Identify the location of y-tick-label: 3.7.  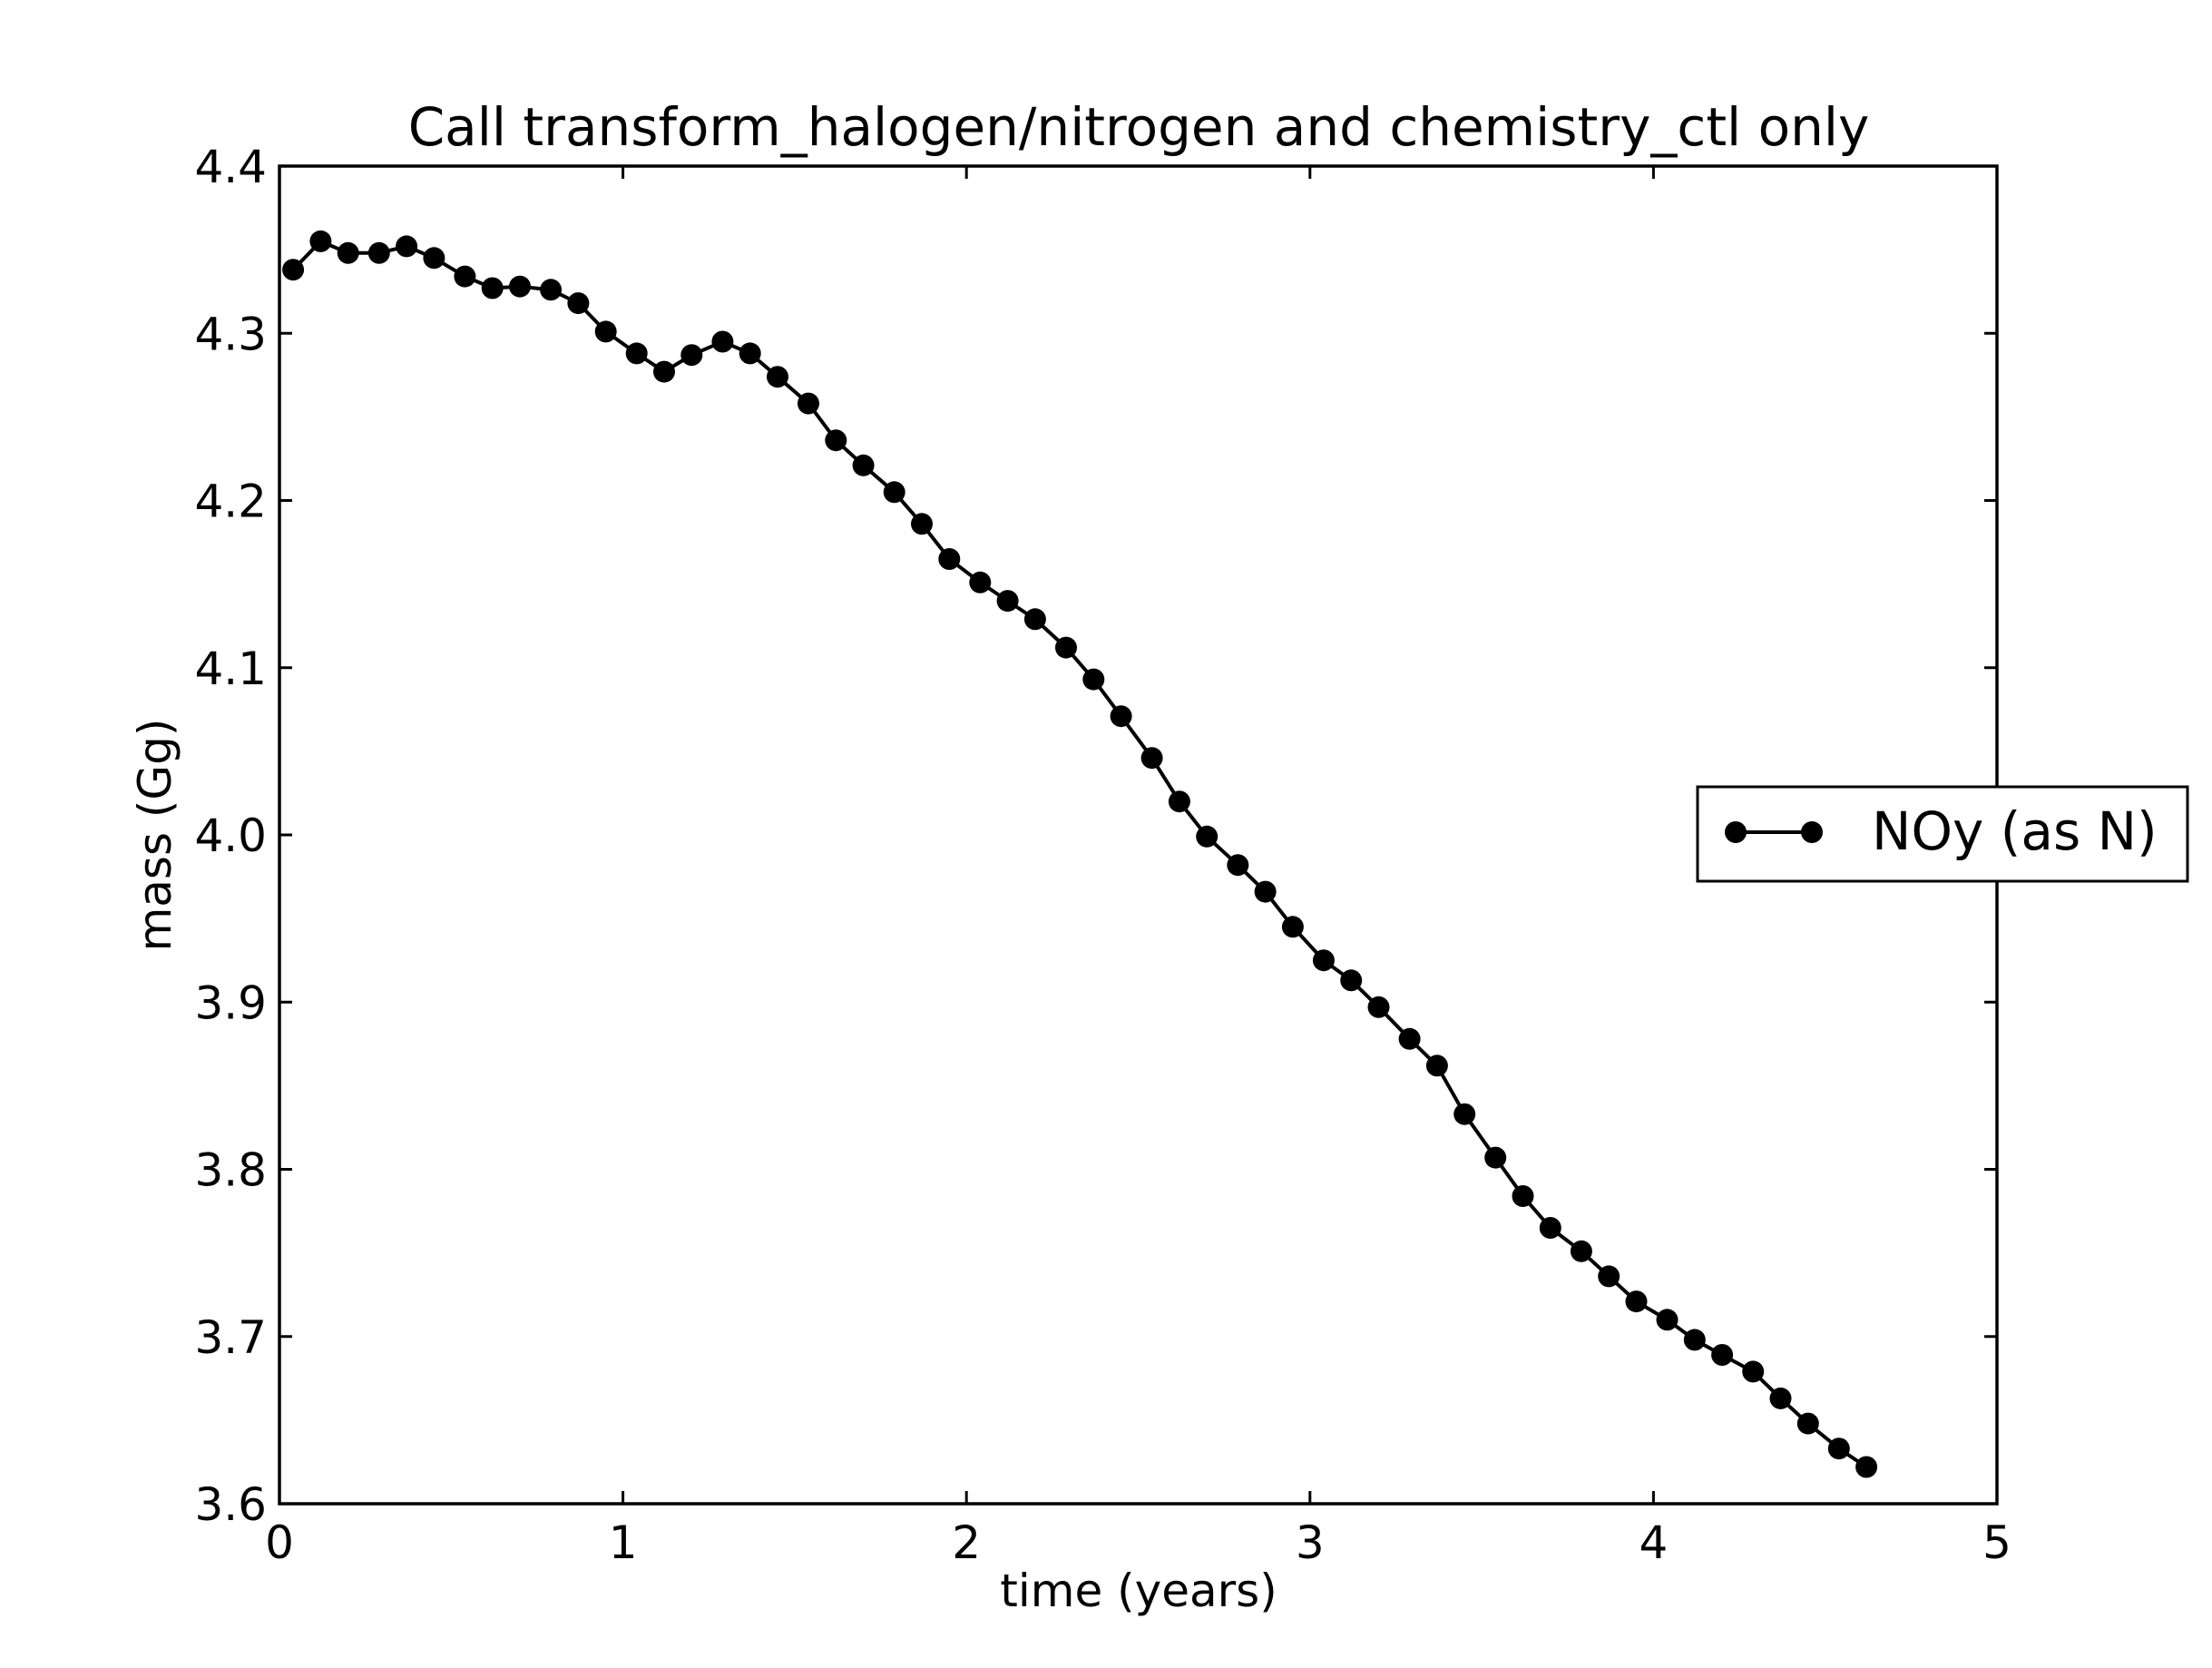
(230, 1337).